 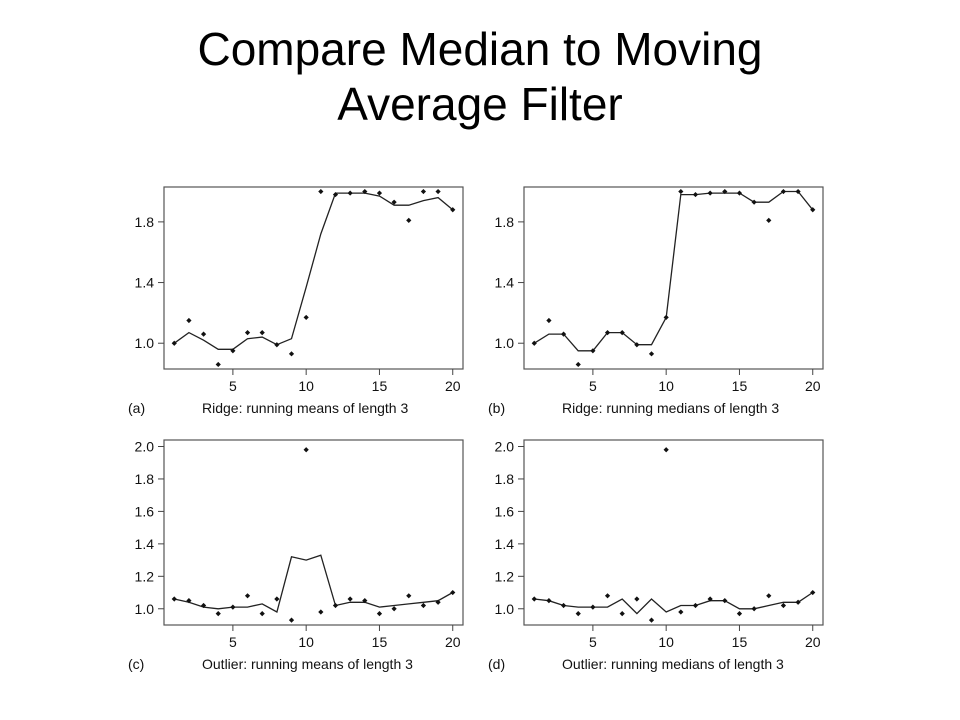 I want to click on panel-label: (a), so click(x=136, y=408).